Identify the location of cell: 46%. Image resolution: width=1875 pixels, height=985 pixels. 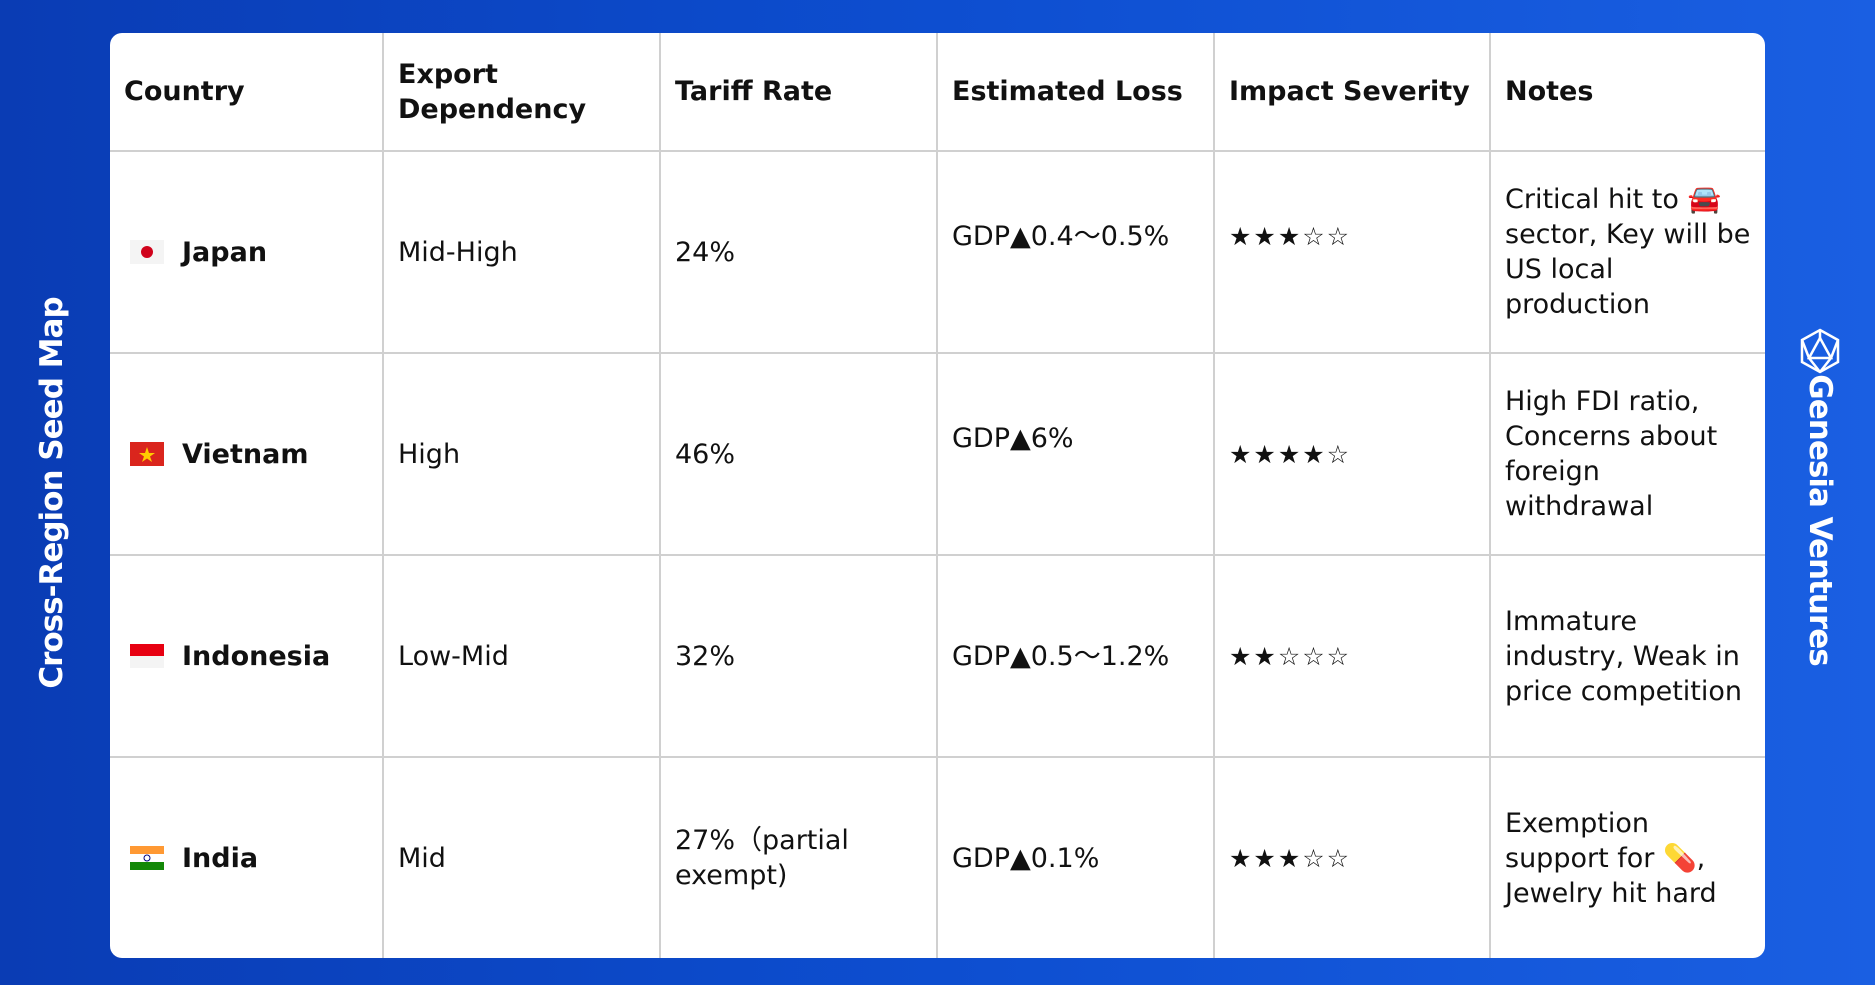
(798, 454).